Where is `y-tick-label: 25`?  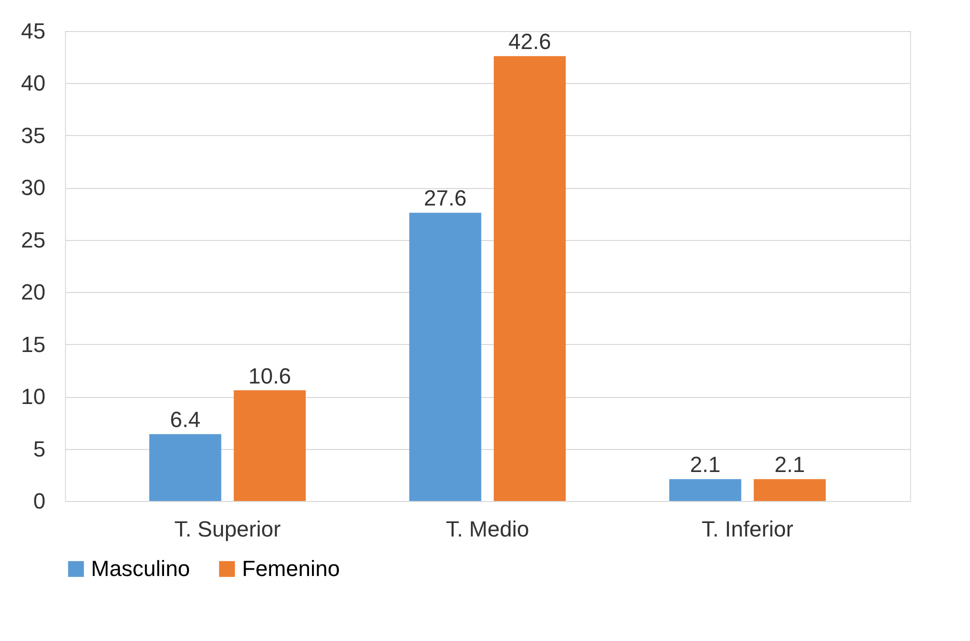
y-tick-label: 25 is located at coordinates (33, 239).